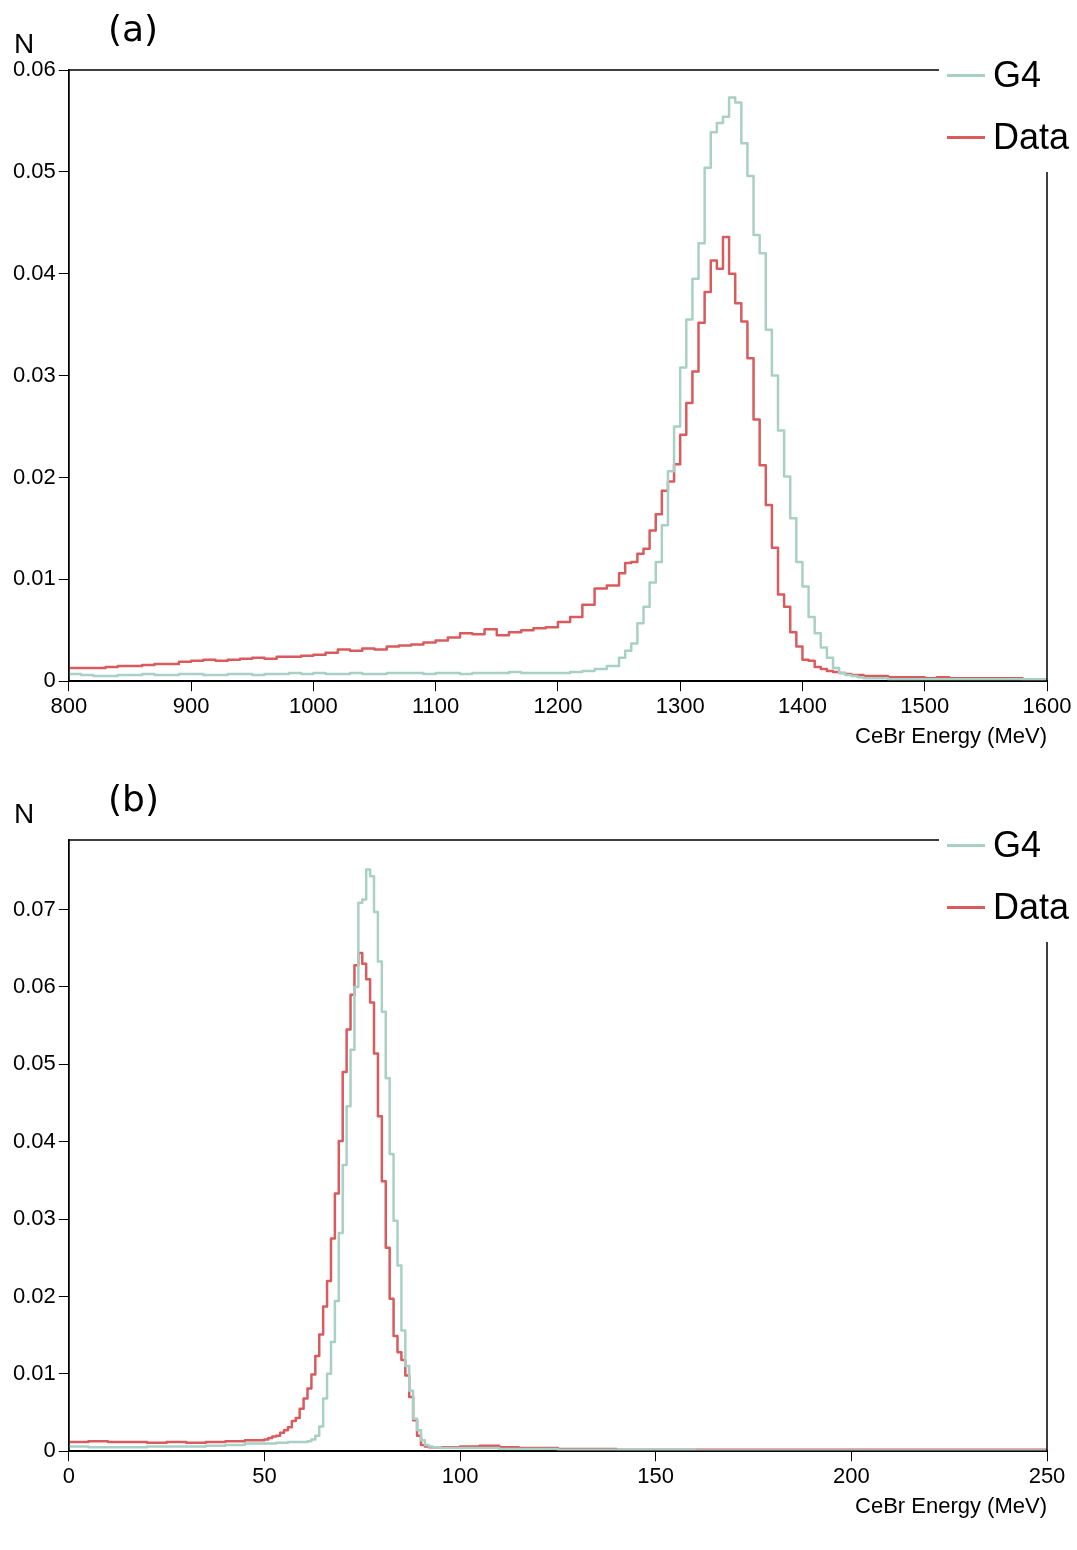  Describe the element at coordinates (191, 706) in the screenshot. I see `x-tick-label: 900` at that location.